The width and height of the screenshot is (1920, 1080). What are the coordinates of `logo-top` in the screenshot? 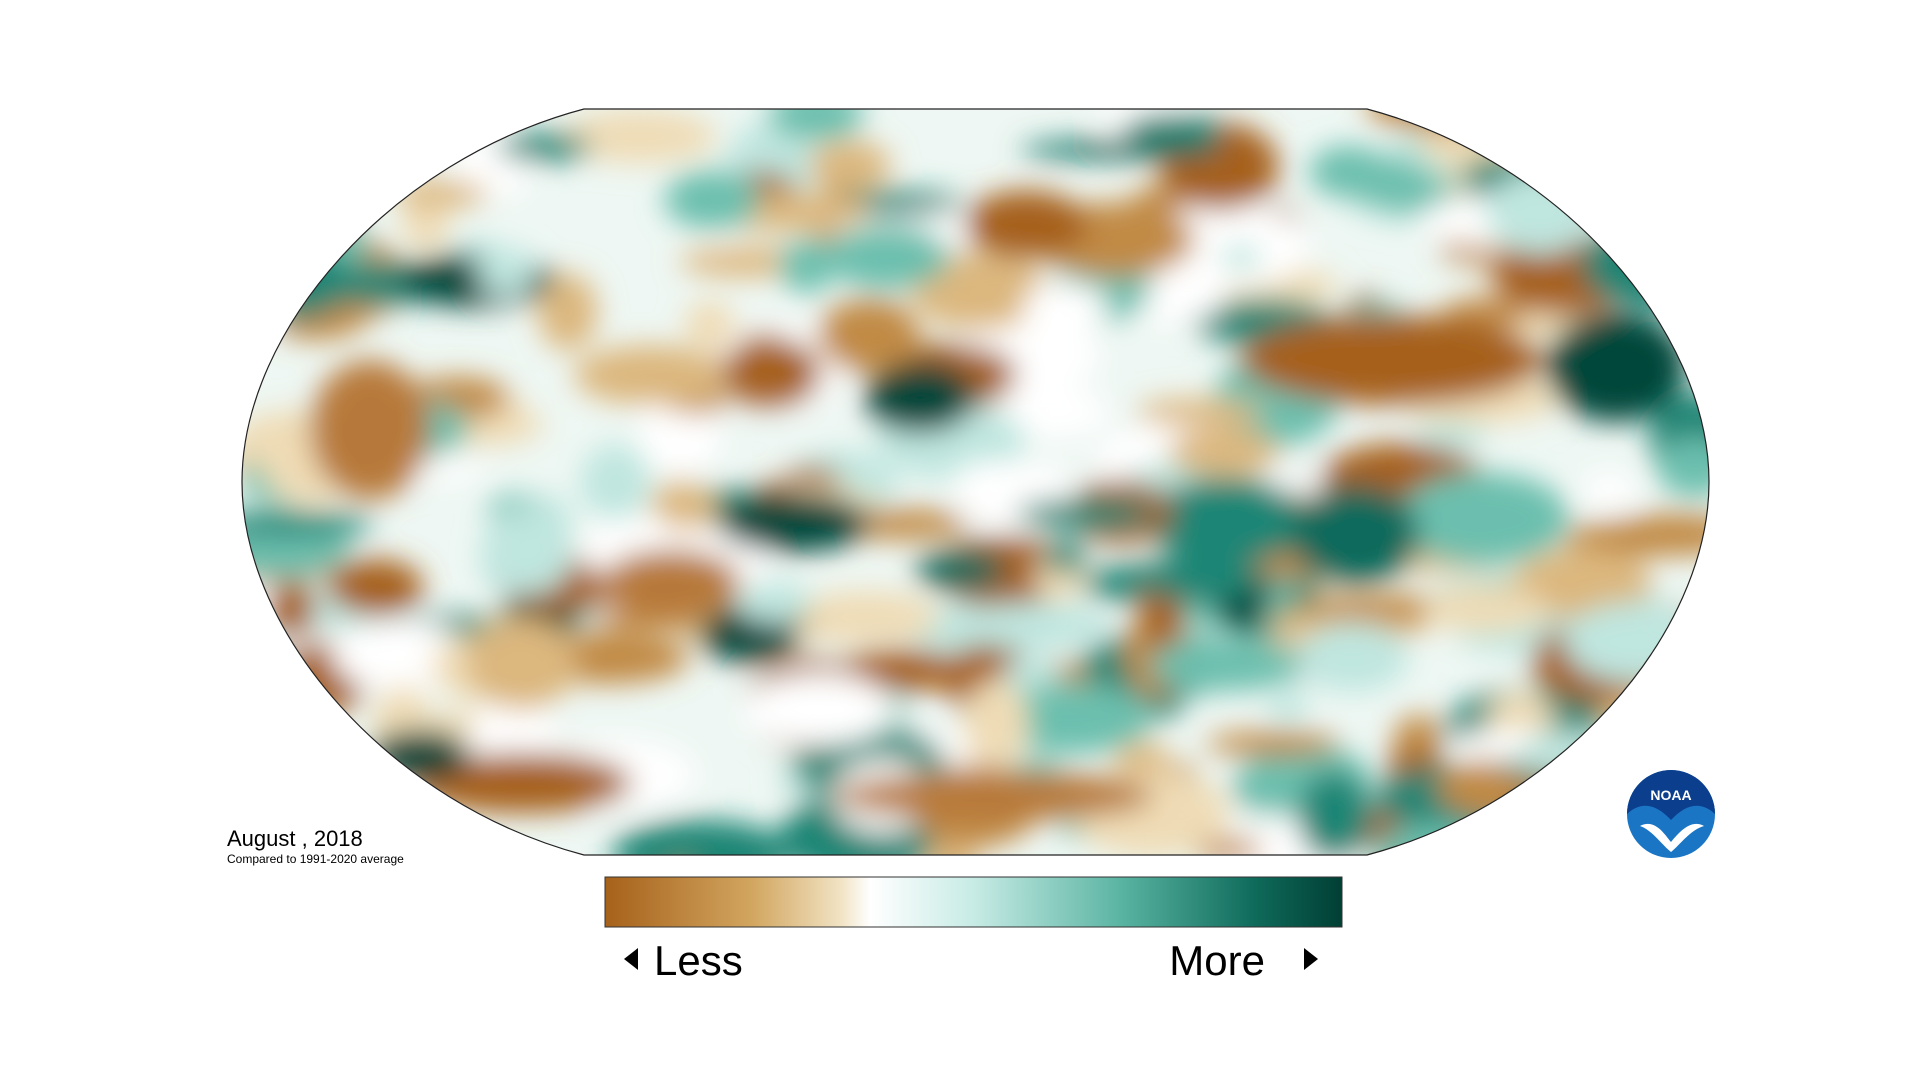 It's located at (1671, 795).